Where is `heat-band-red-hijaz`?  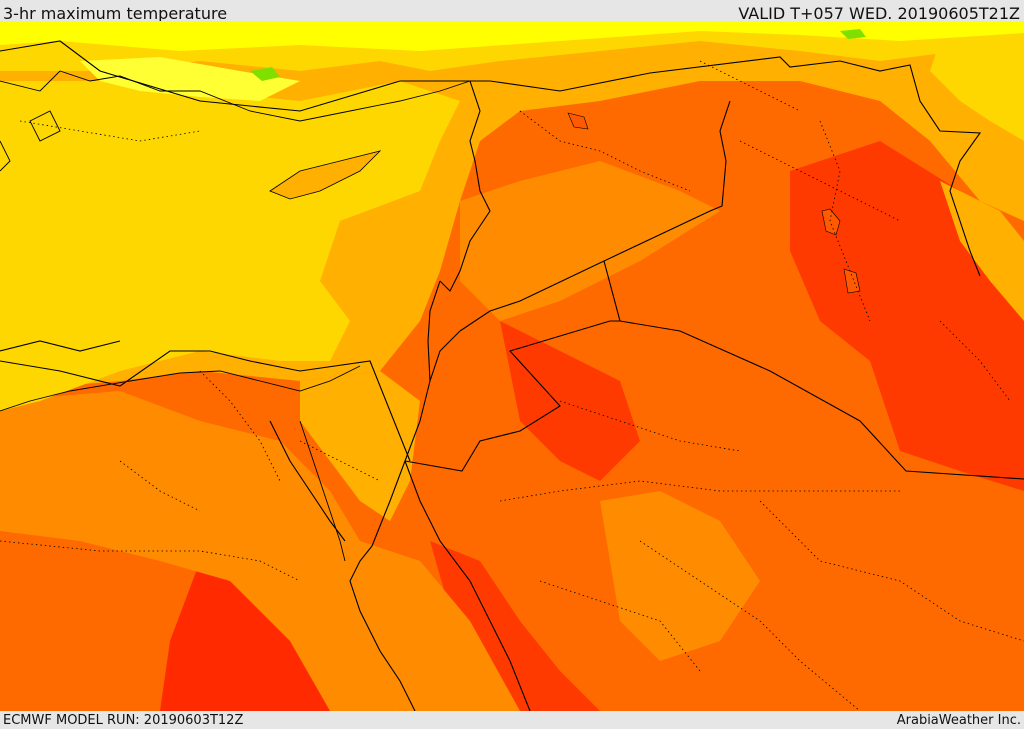
heat-band-red-hijaz is located at coordinates (515, 626).